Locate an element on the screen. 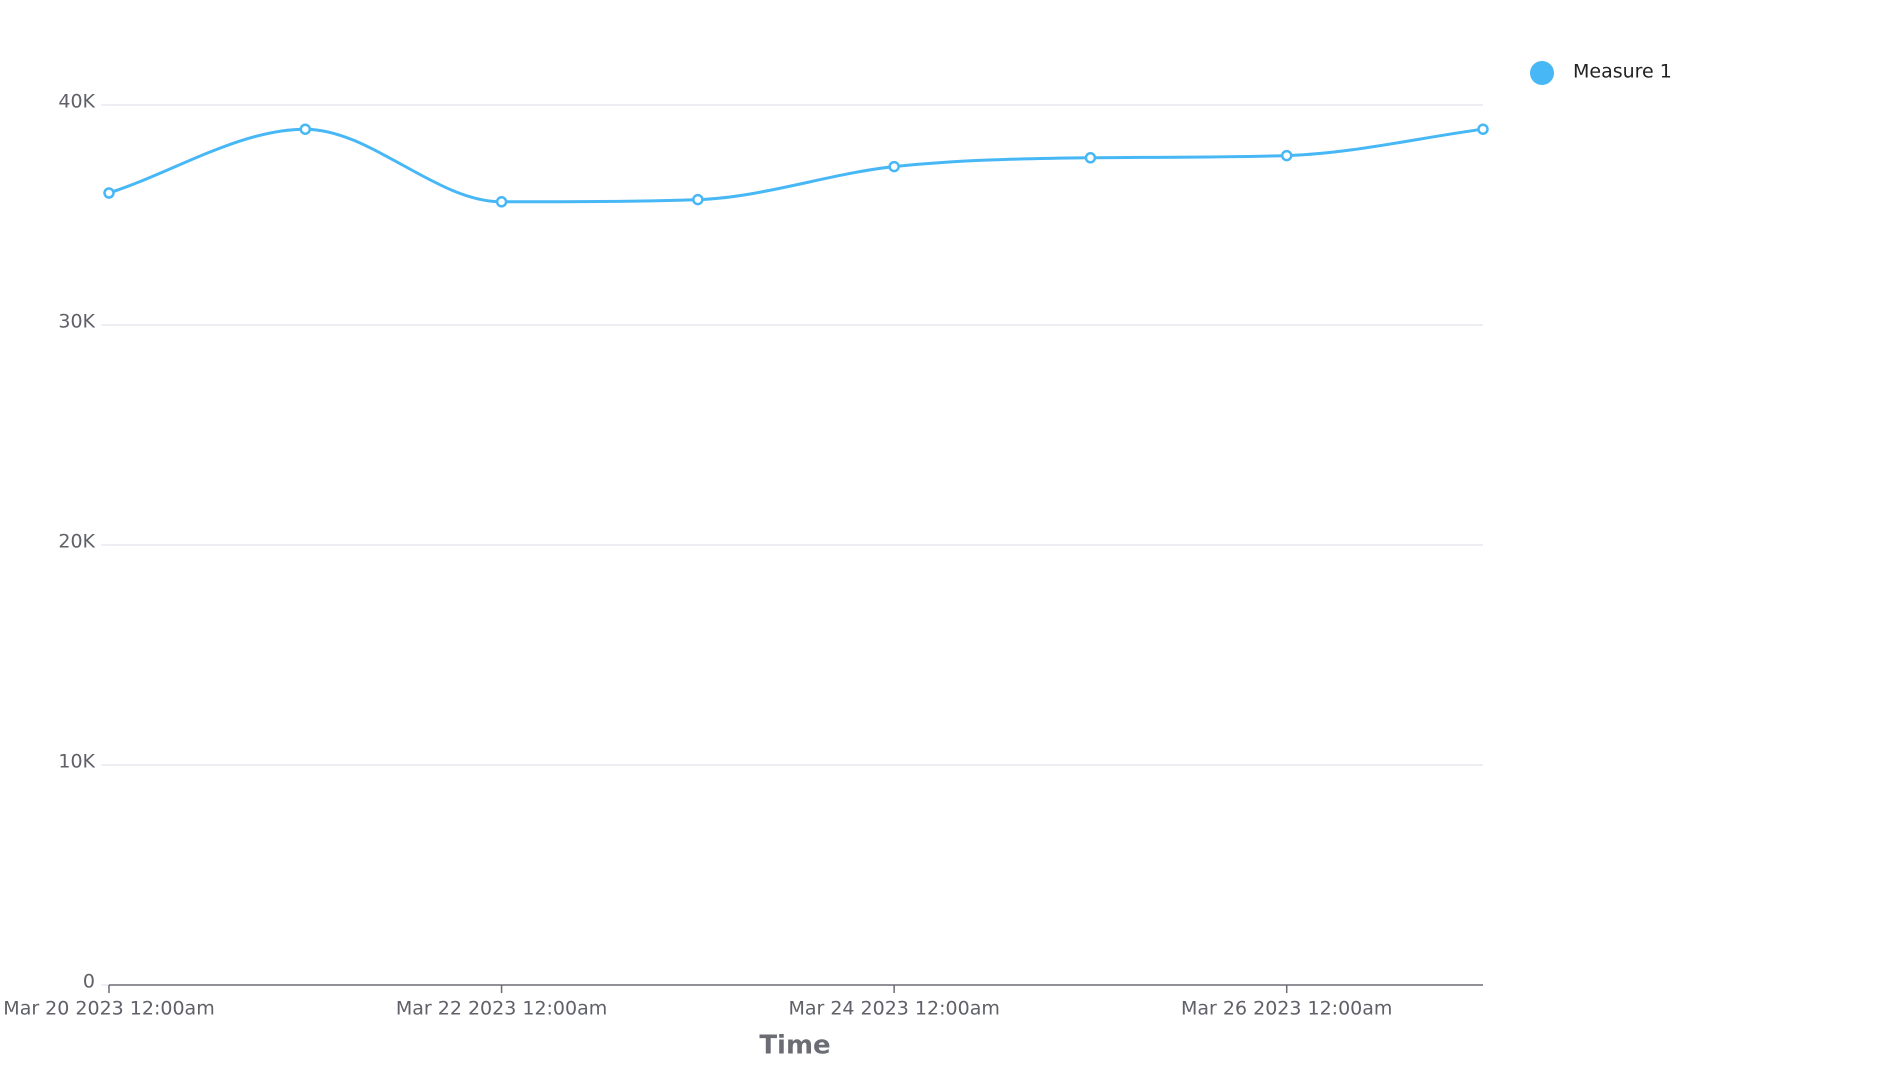 The height and width of the screenshot is (1069, 1891). y-tick-label: 40K is located at coordinates (76, 102).